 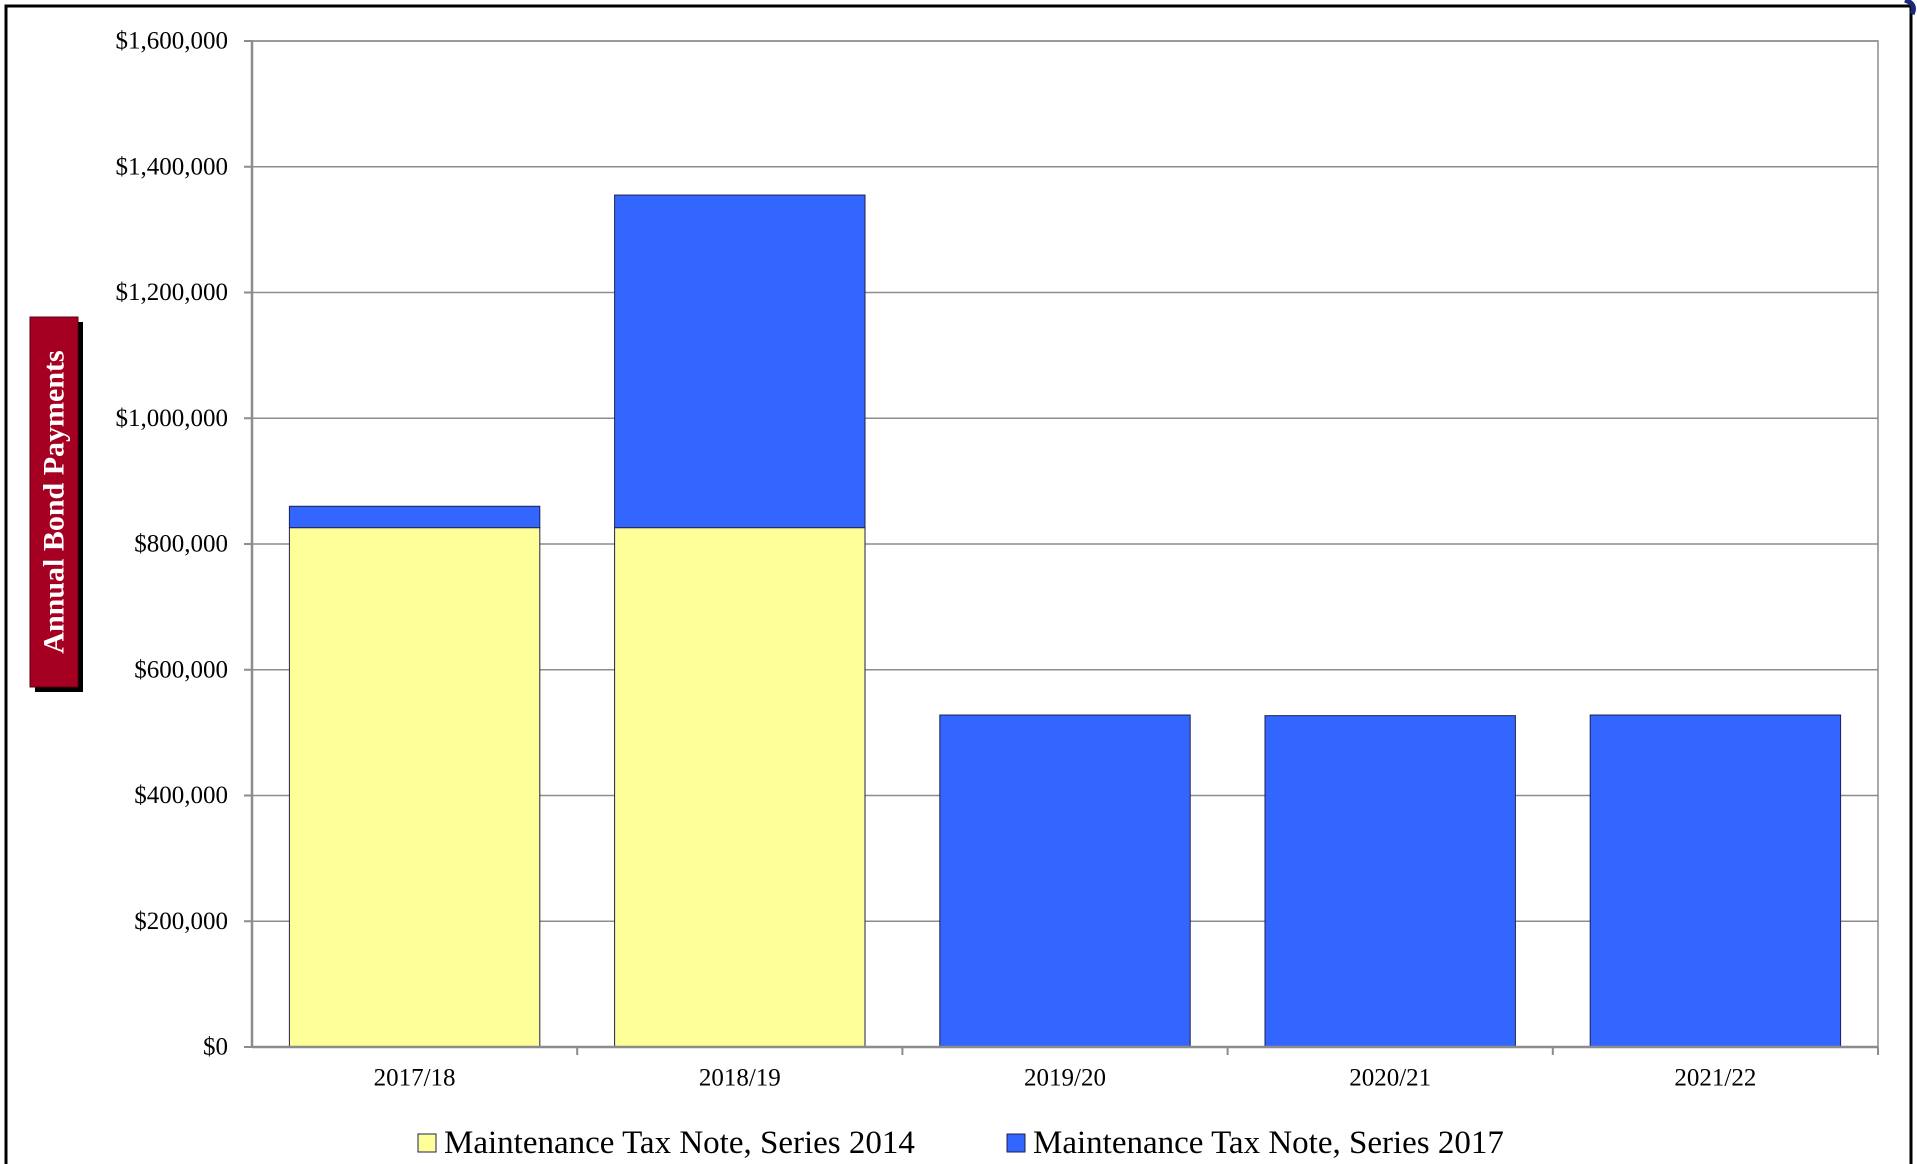 I want to click on y-axis-title-box, so click(x=54, y=502).